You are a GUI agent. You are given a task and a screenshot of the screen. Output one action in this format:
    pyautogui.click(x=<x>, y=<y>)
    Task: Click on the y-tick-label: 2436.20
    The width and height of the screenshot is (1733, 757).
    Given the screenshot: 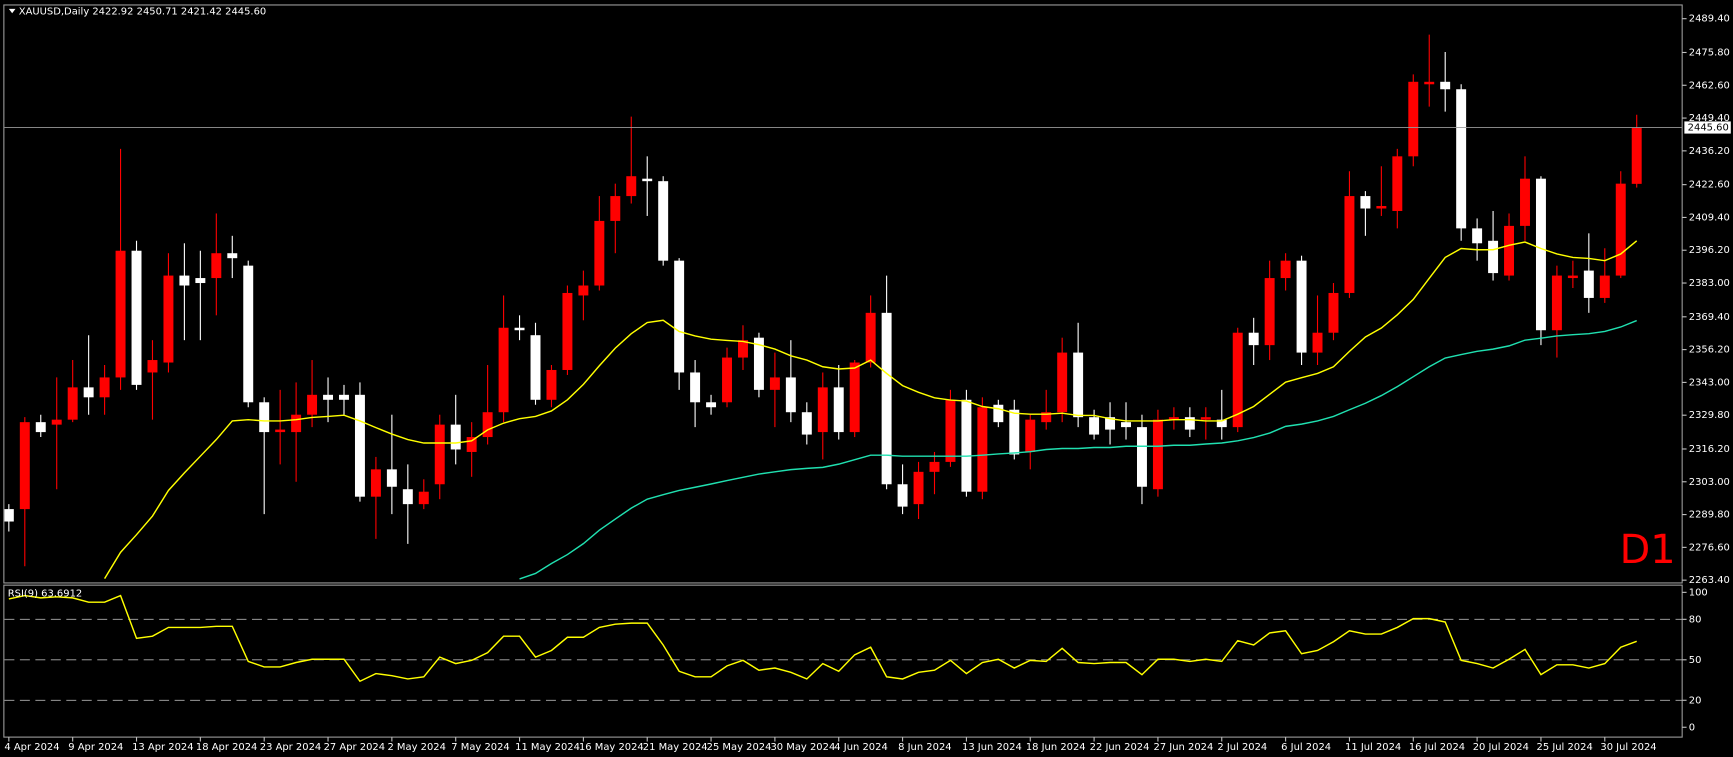 What is the action you would take?
    pyautogui.click(x=1709, y=151)
    